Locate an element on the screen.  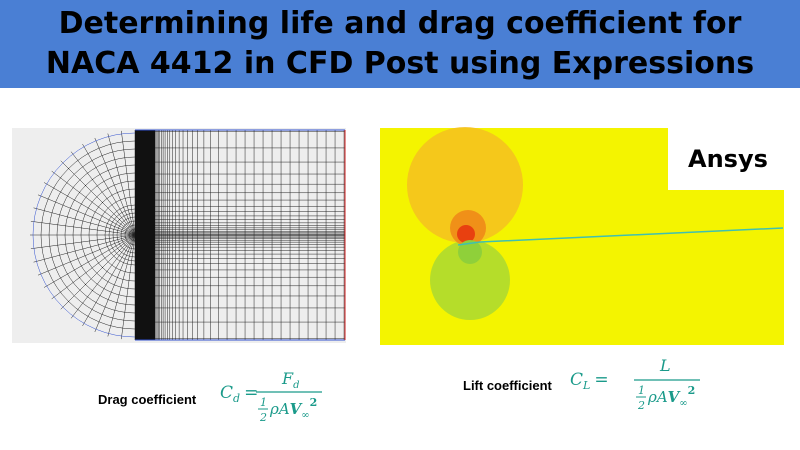
drag-formula: Cd = Fd 1 2 ρAV∞2 is located at coordinates (271, 396).